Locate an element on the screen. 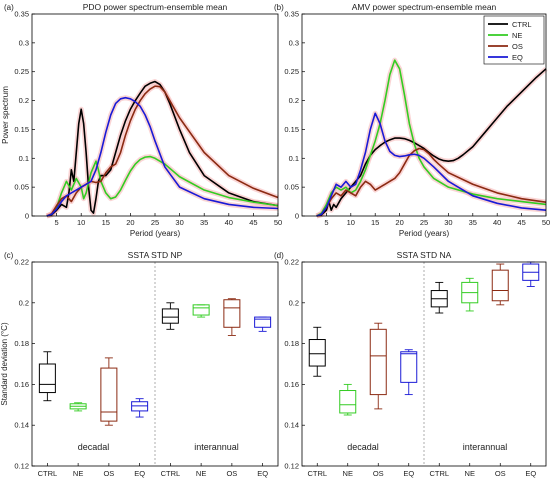  x-tick-label: 40 is located at coordinates (229, 222).